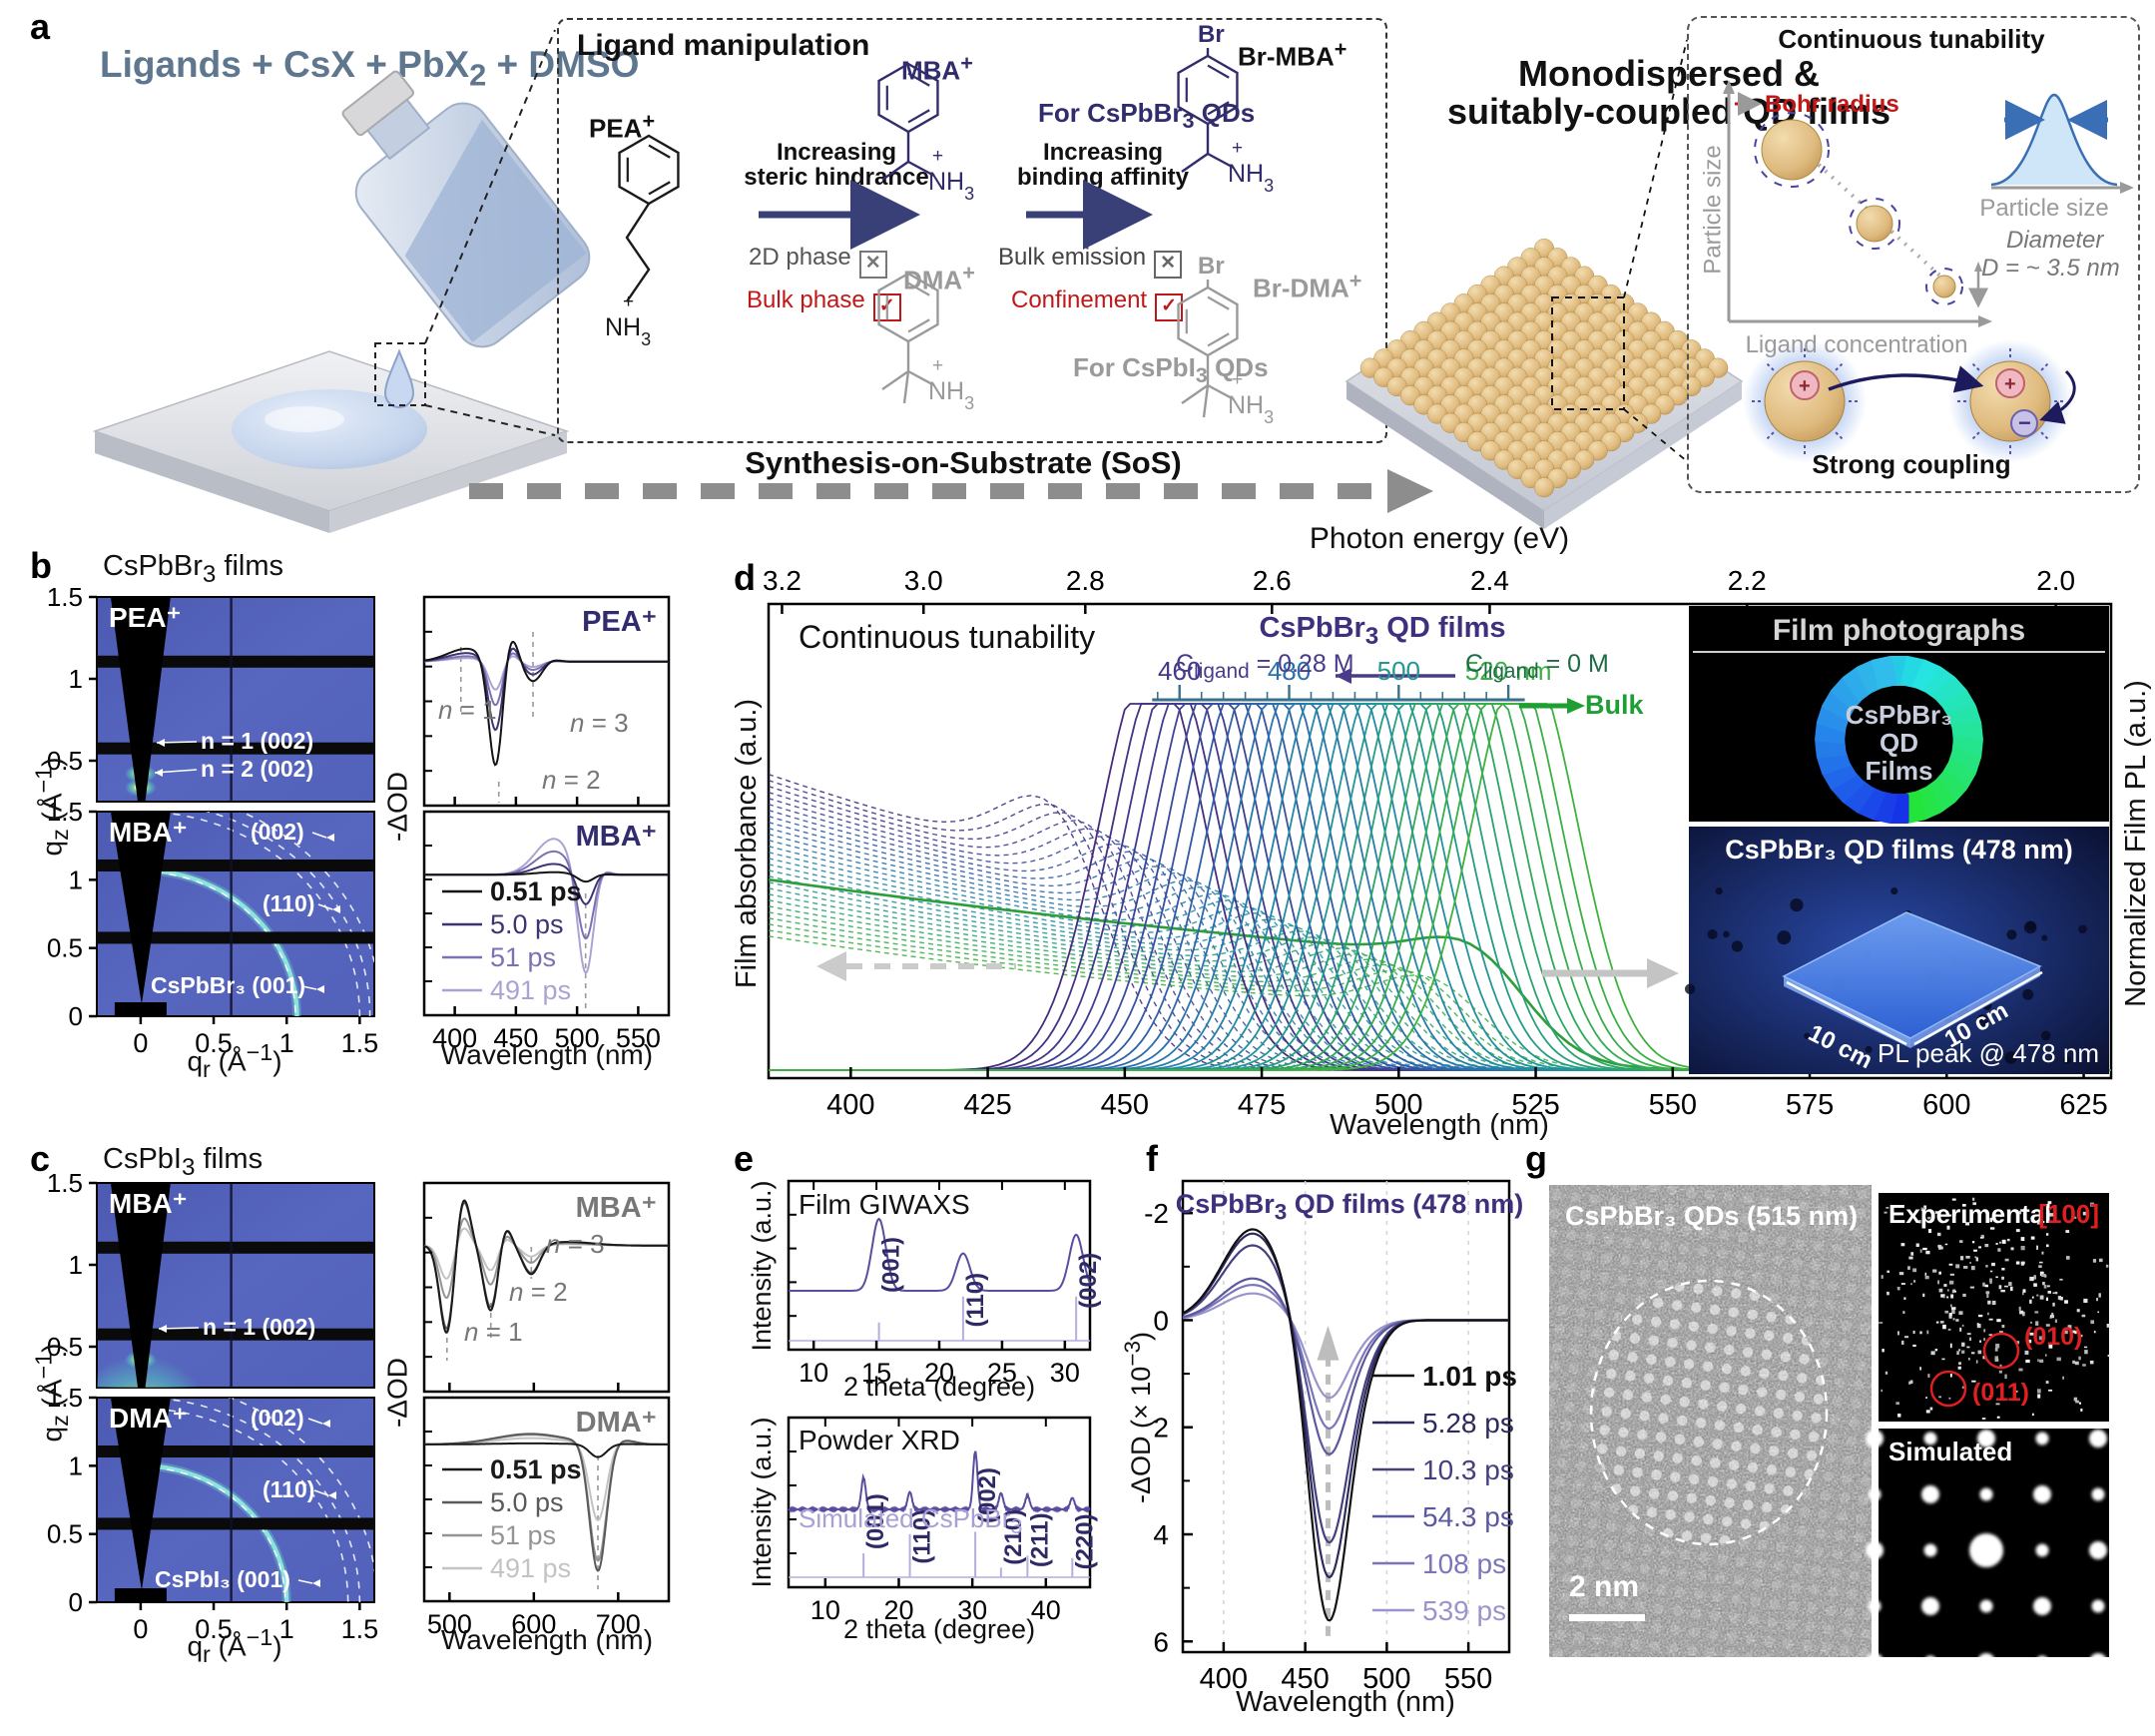 The image size is (2155, 1736). What do you see at coordinates (1899, 771) in the screenshot?
I see `svg-text: Films` at bounding box center [1899, 771].